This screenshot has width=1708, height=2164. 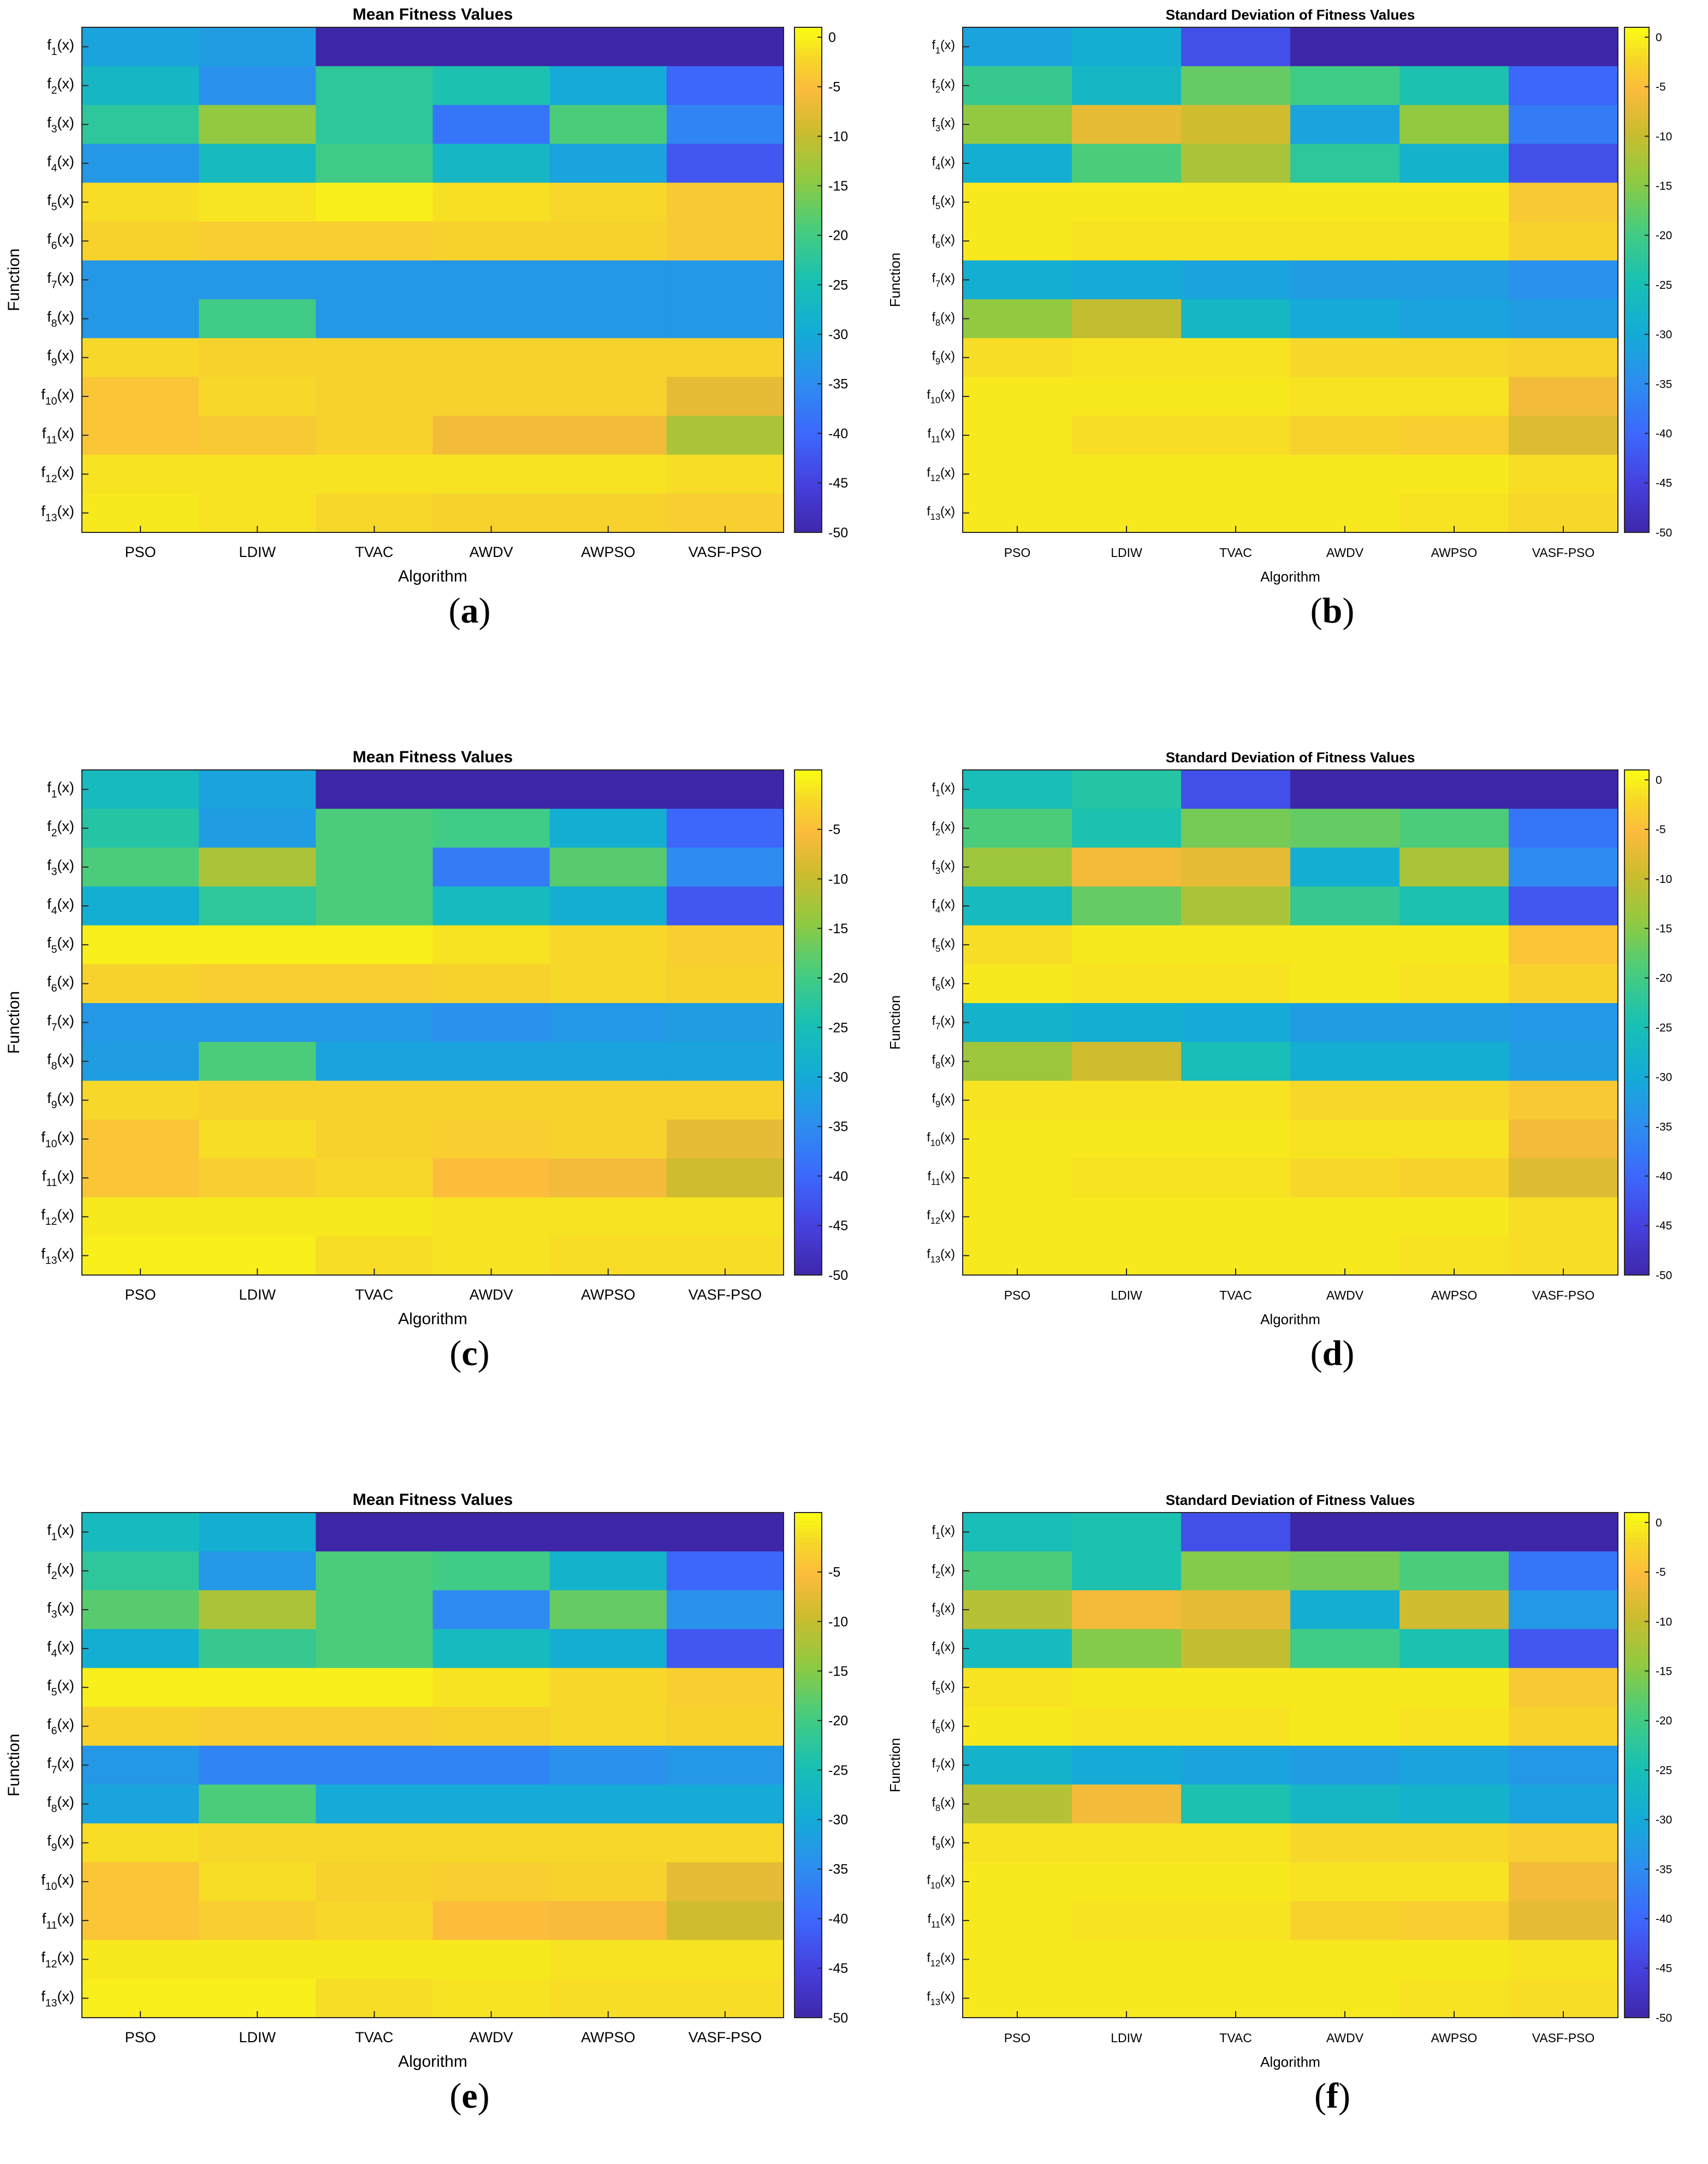 What do you see at coordinates (941, 1998) in the screenshot?
I see `y-tick-label: f13(x)` at bounding box center [941, 1998].